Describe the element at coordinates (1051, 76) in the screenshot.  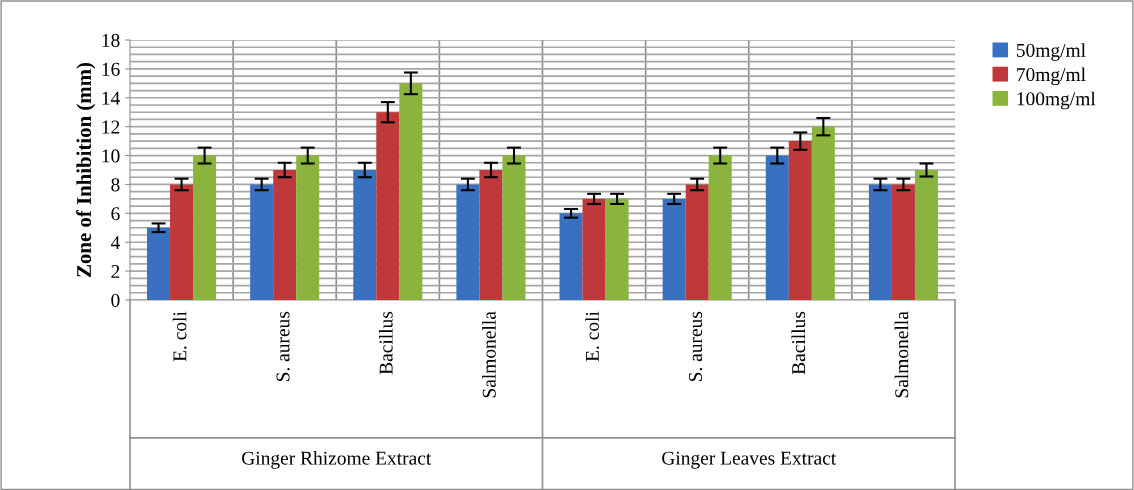
I see `legend-label: 70mg/ml` at that location.